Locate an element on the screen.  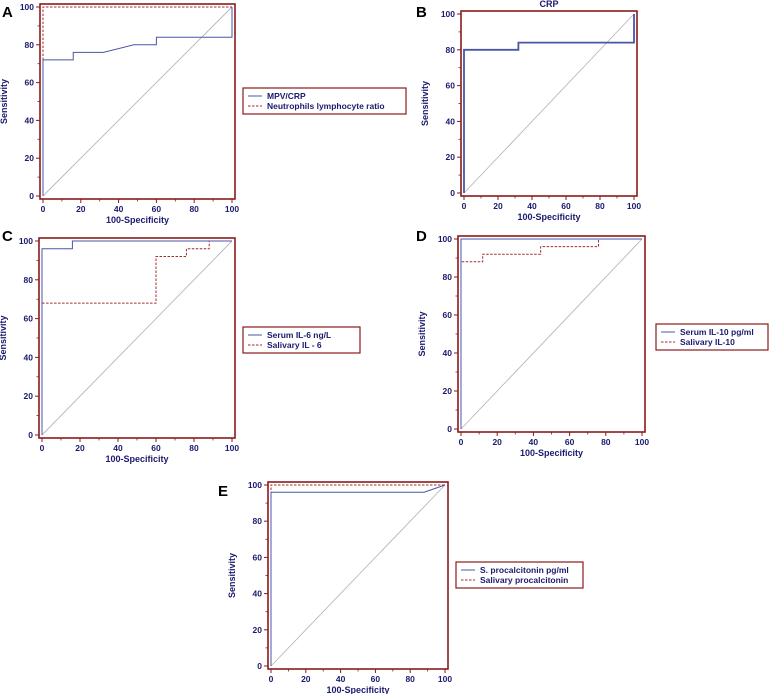
legend-entry: Salivary IL - 6 is located at coordinates (294, 345).